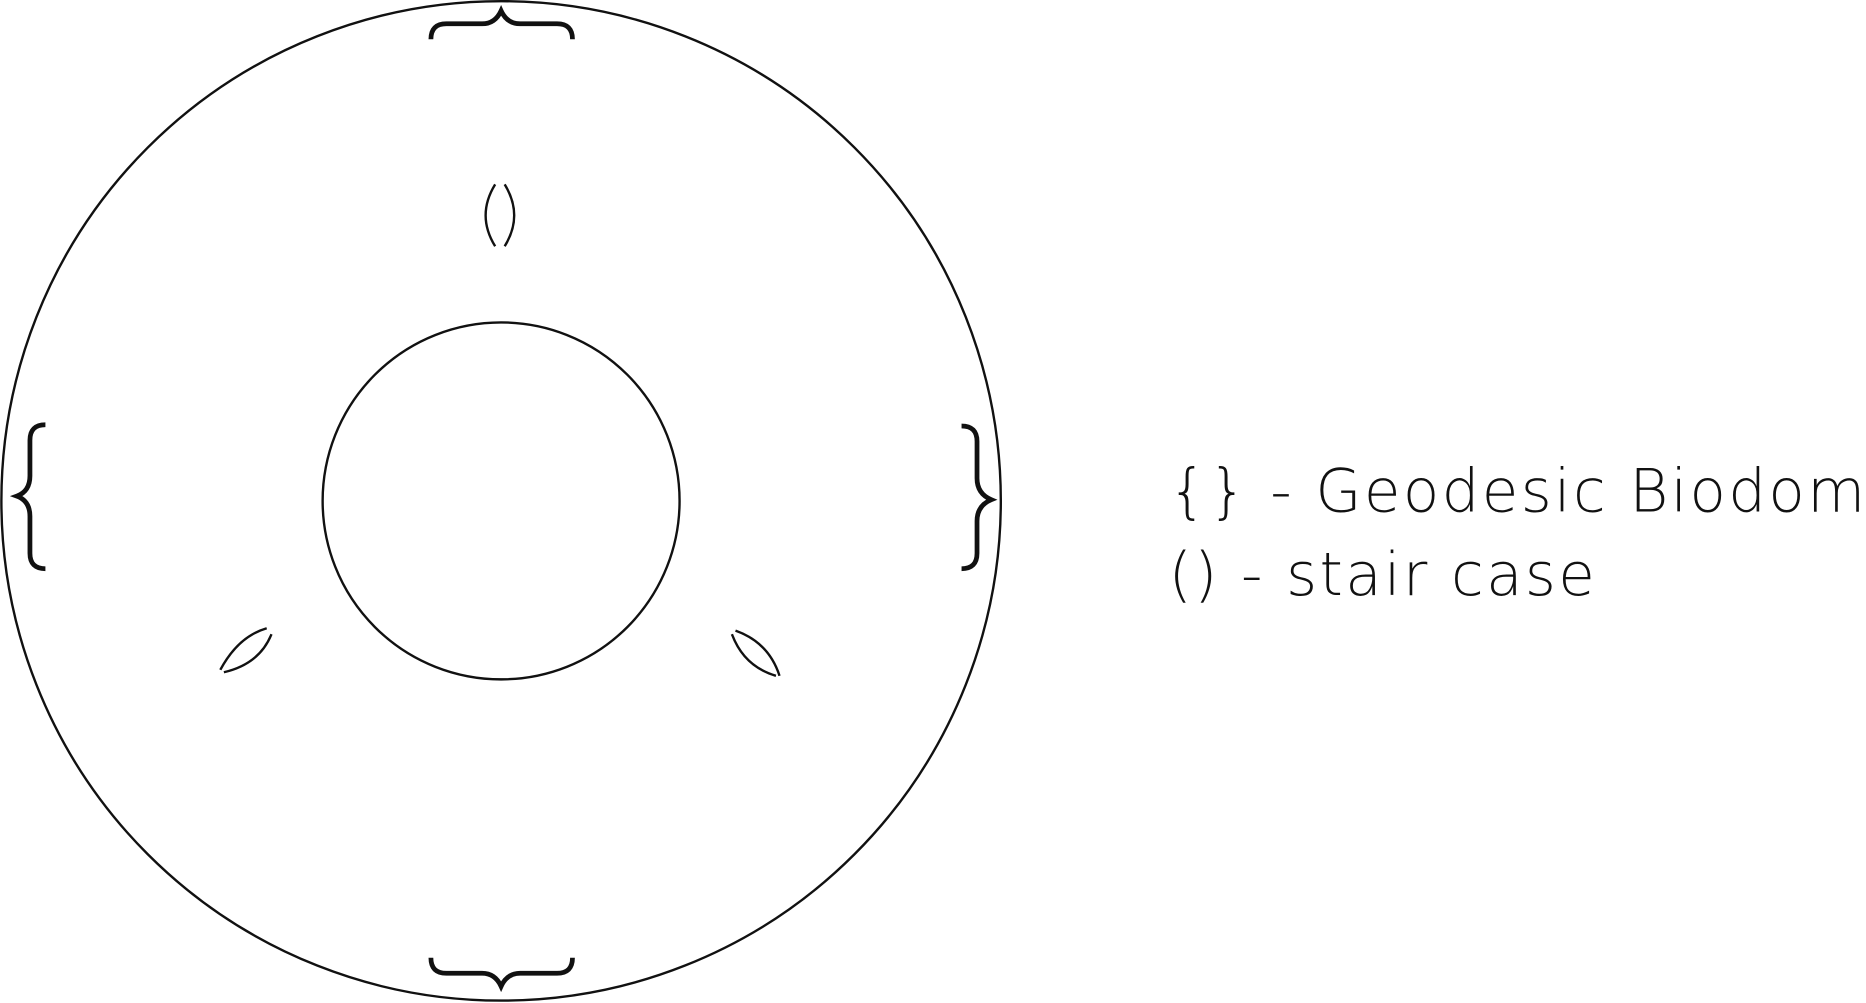  What do you see at coordinates (1517, 492) in the screenshot?
I see `legend-item: {} - Geodesic Biodome` at bounding box center [1517, 492].